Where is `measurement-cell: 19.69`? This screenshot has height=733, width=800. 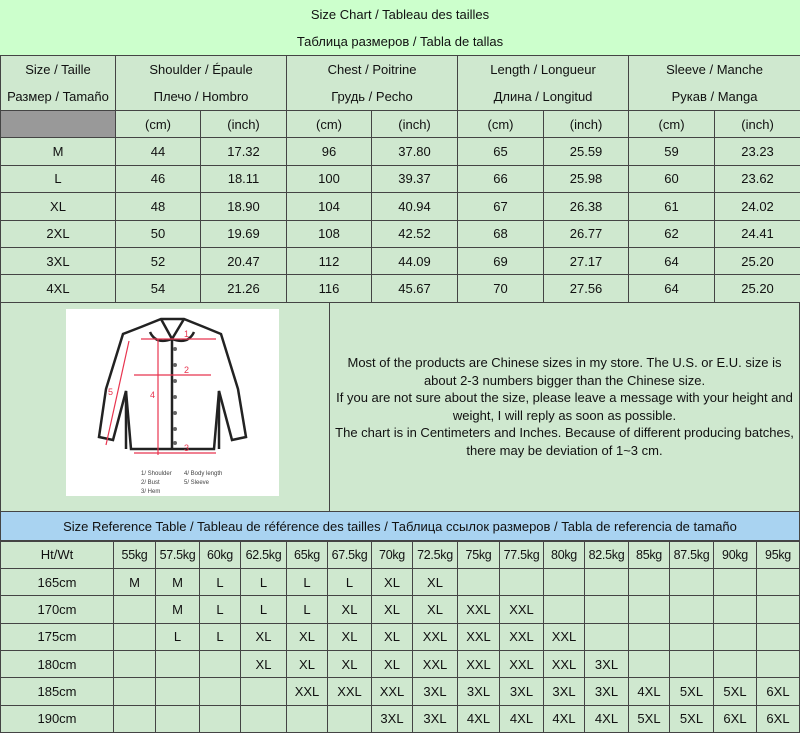
measurement-cell: 19.69 is located at coordinates (244, 233).